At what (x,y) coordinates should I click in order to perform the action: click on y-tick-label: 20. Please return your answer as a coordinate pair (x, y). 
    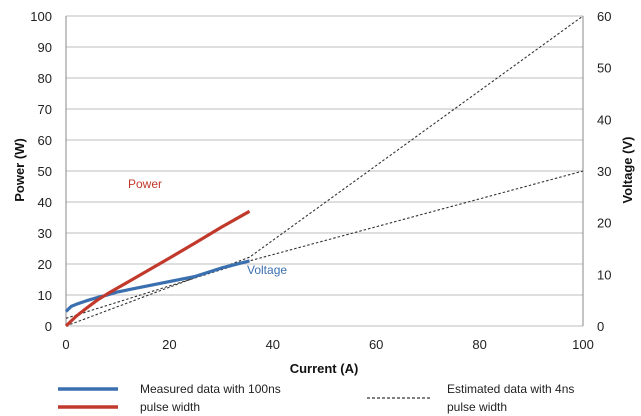
    Looking at the image, I should click on (45, 264).